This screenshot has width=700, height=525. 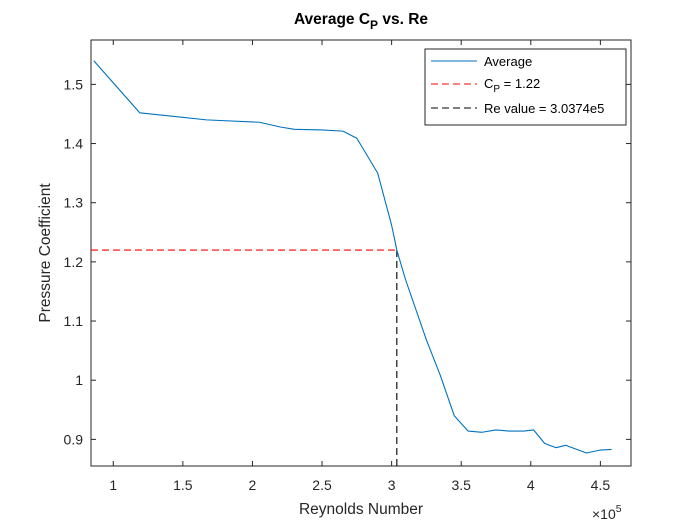 I want to click on y-tick-label: 1.1, so click(x=74, y=321).